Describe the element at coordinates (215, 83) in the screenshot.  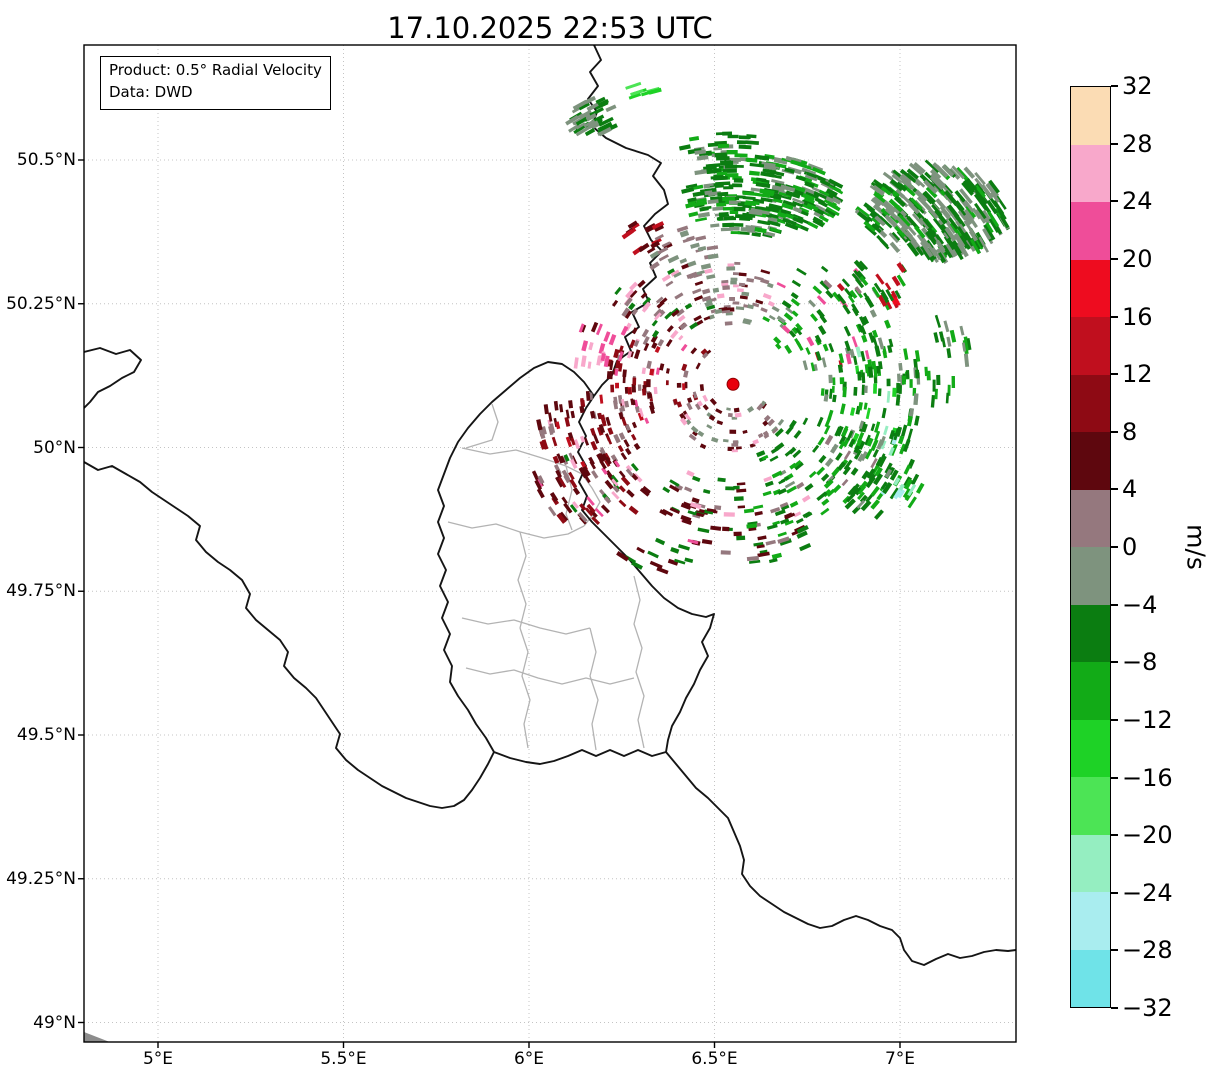
I see `product-annotation-box: Product: 0.5° Radial Velocity Data: DWD` at that location.